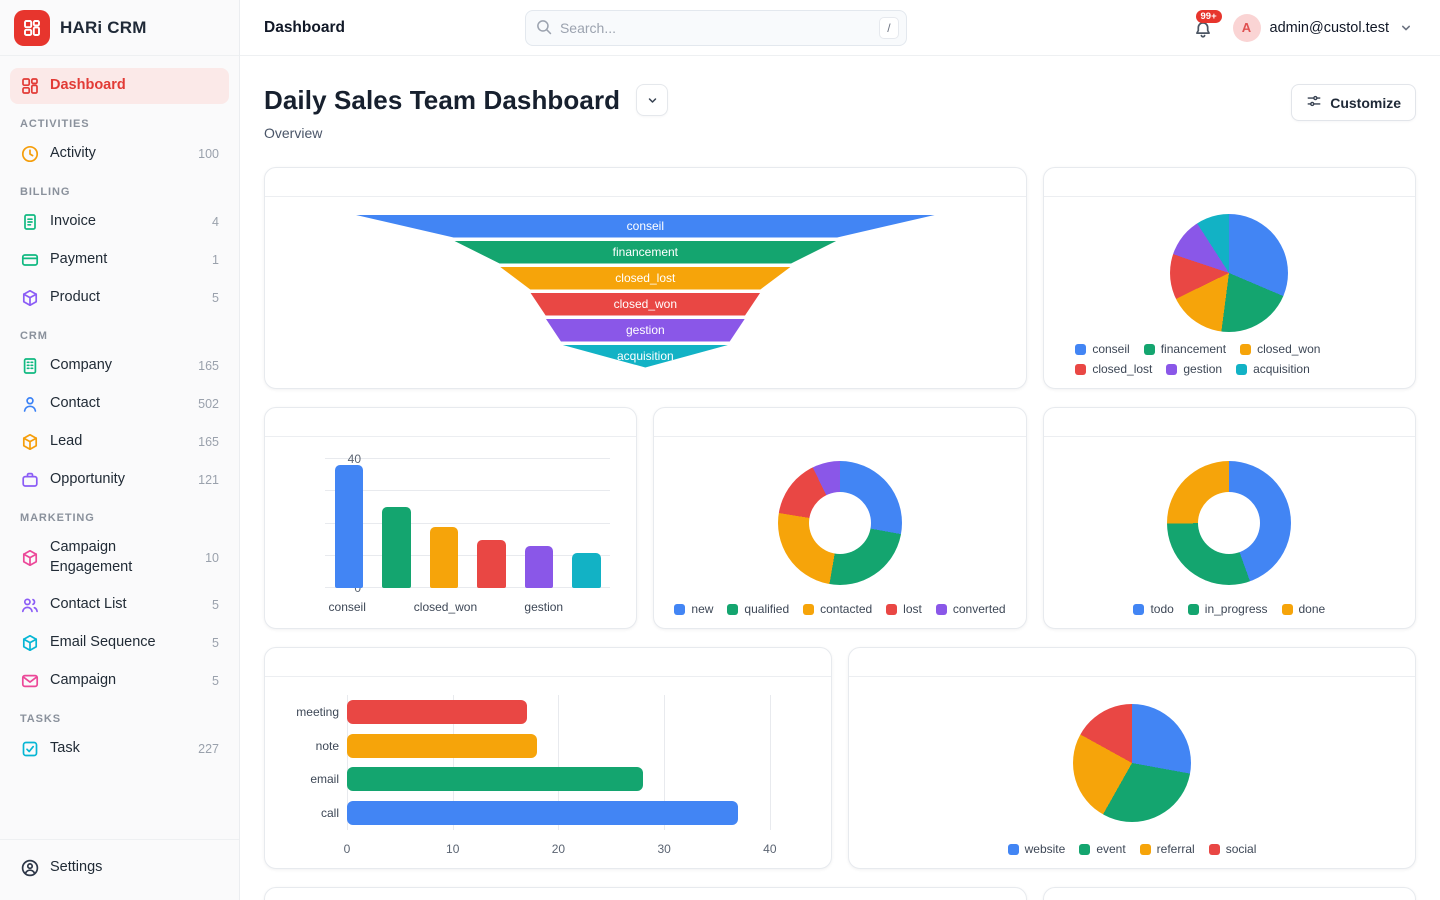  I want to click on legend-item-gestion: gestion, so click(1194, 369).